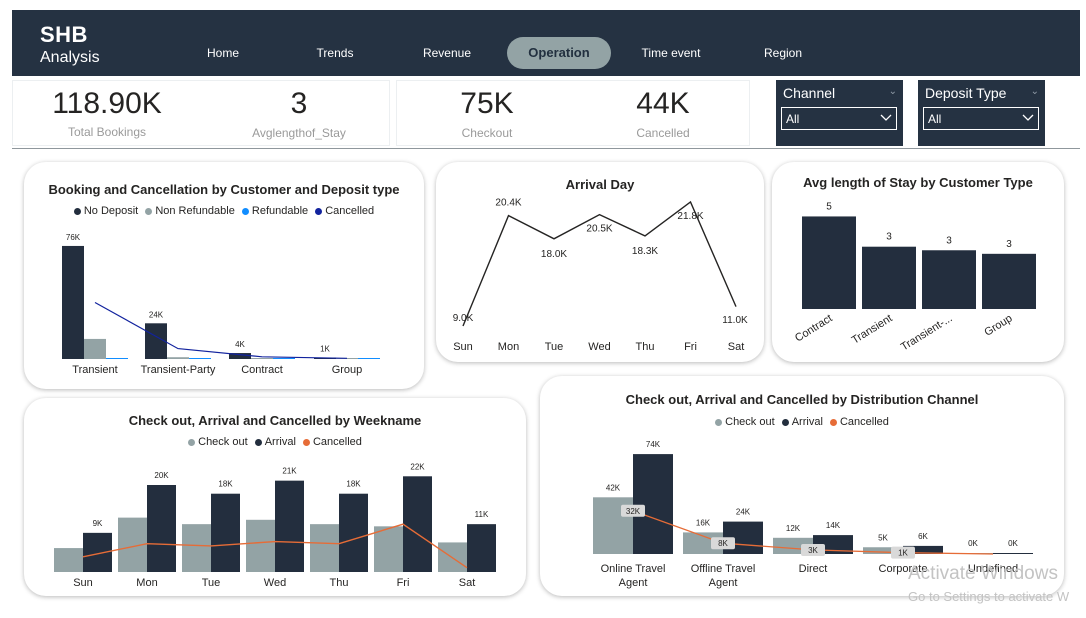 This screenshot has width=1086, height=618. What do you see at coordinates (783, 53) in the screenshot?
I see `tab-region: Region` at bounding box center [783, 53].